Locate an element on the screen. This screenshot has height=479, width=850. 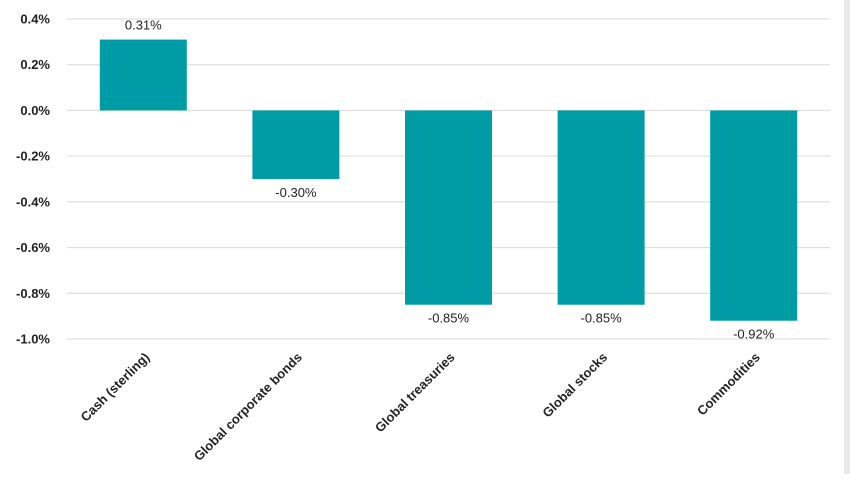
x-category-label: Global treasuries is located at coordinates (415, 393).